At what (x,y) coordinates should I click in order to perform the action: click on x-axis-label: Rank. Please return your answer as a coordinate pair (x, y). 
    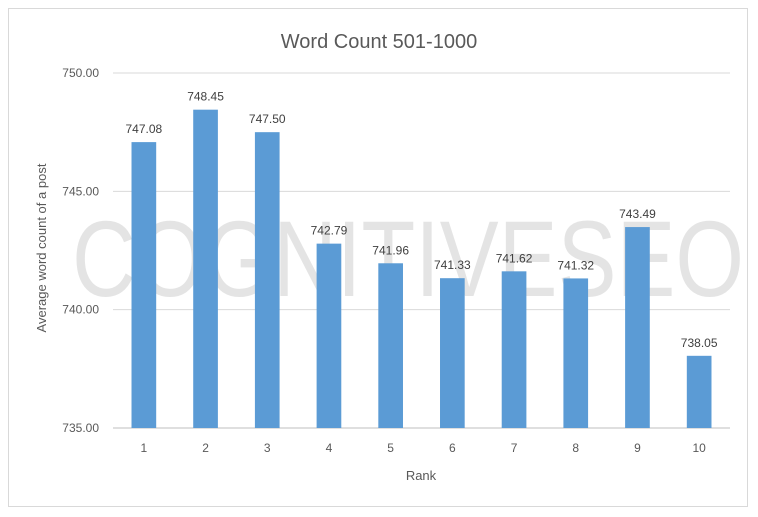
    Looking at the image, I should click on (421, 475).